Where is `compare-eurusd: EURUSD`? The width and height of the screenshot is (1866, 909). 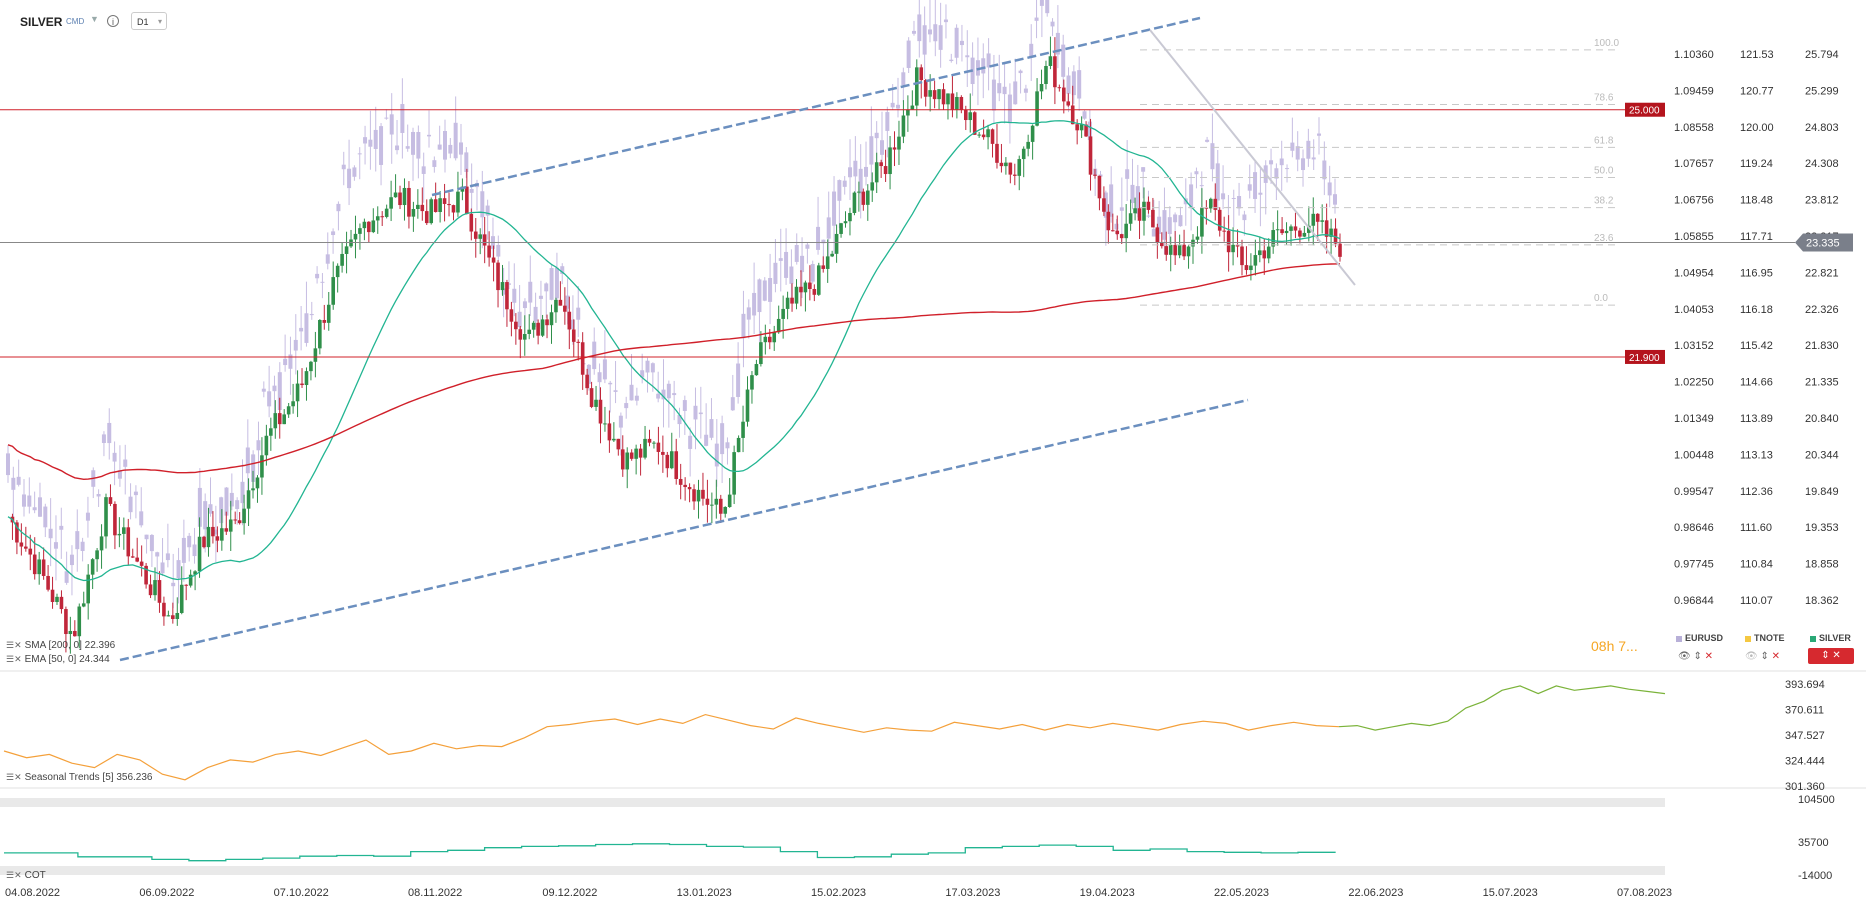
compare-eurusd: EURUSD is located at coordinates (1699, 638).